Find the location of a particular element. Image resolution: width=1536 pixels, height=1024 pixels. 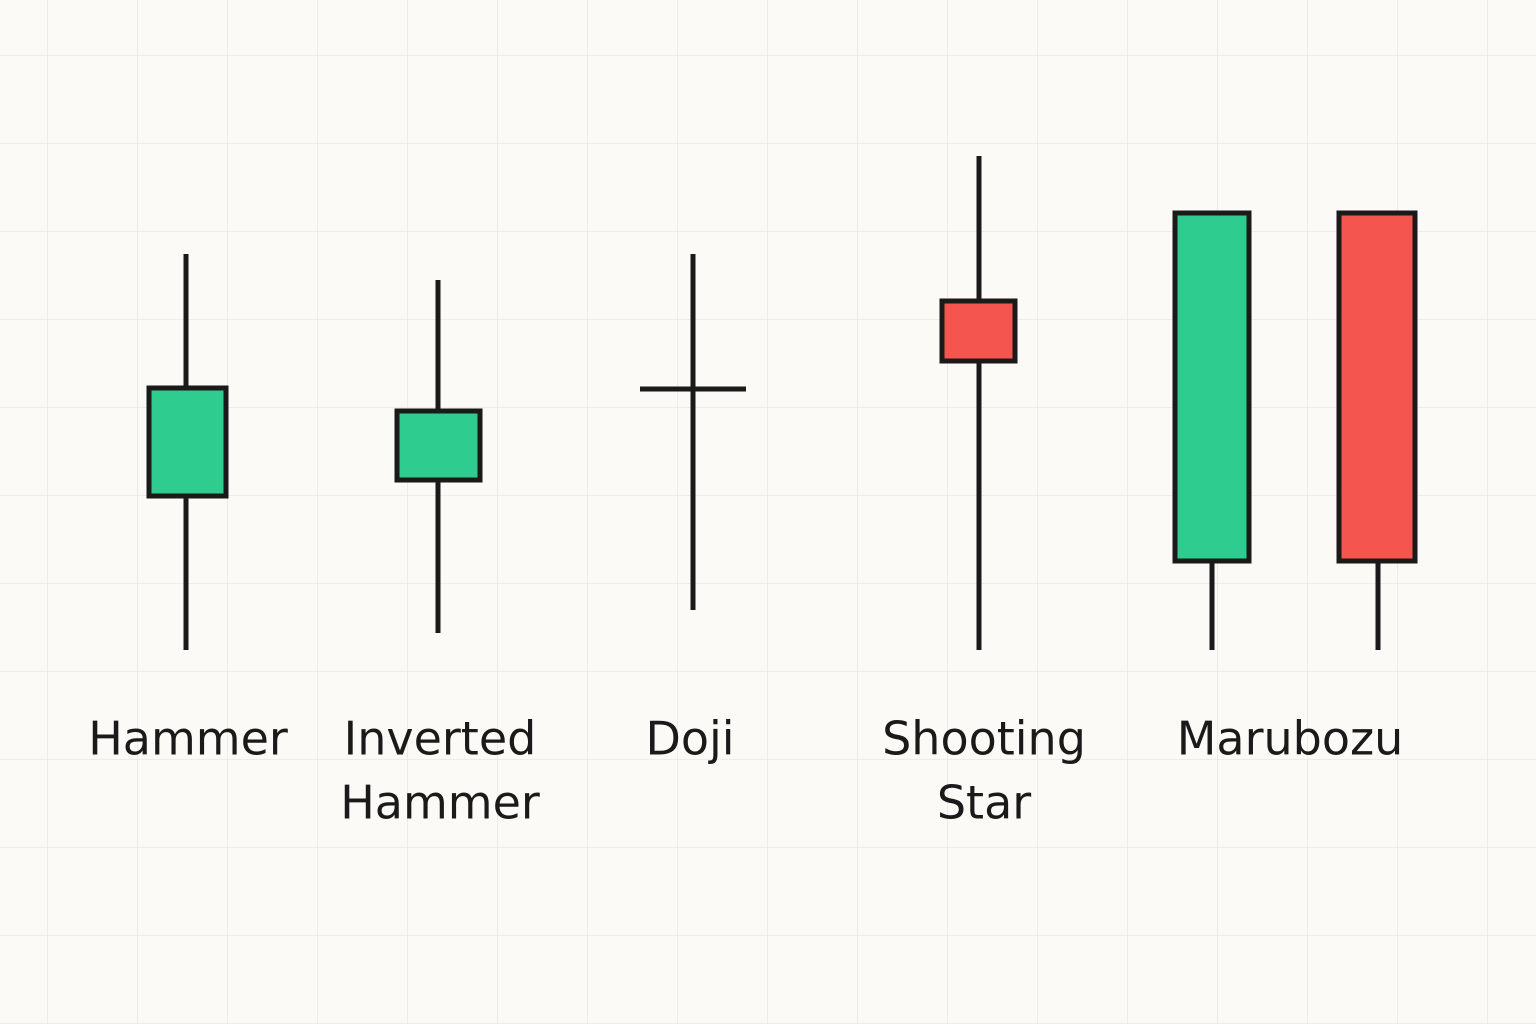

shooting-star-candle is located at coordinates (978, 403).